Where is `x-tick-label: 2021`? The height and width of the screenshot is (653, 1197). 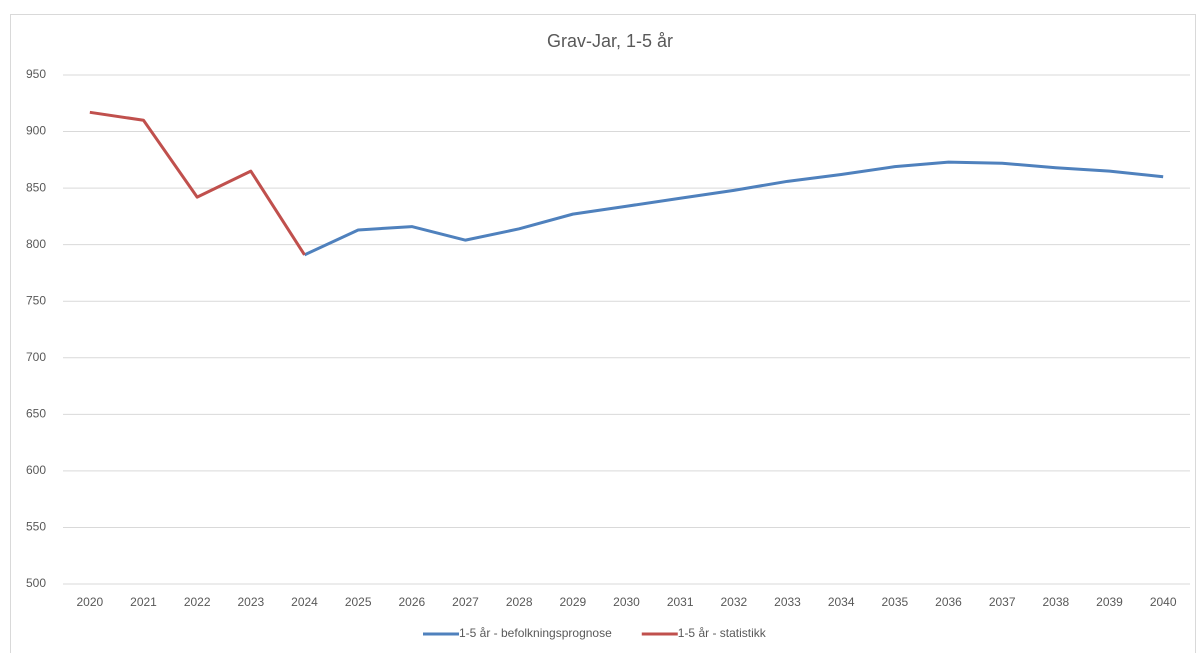
x-tick-label: 2021 is located at coordinates (143, 602).